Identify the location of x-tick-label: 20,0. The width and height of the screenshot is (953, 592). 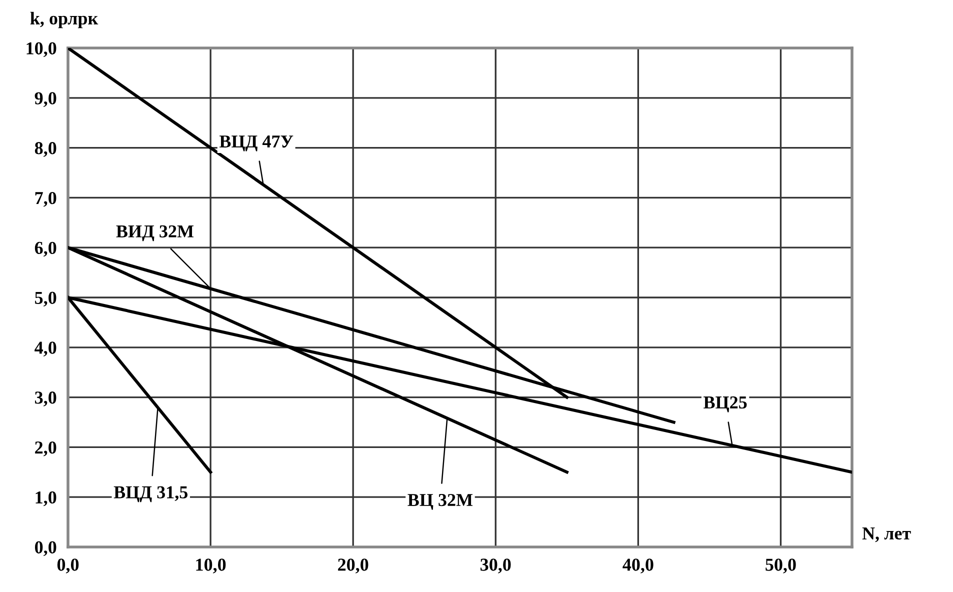
(353, 566).